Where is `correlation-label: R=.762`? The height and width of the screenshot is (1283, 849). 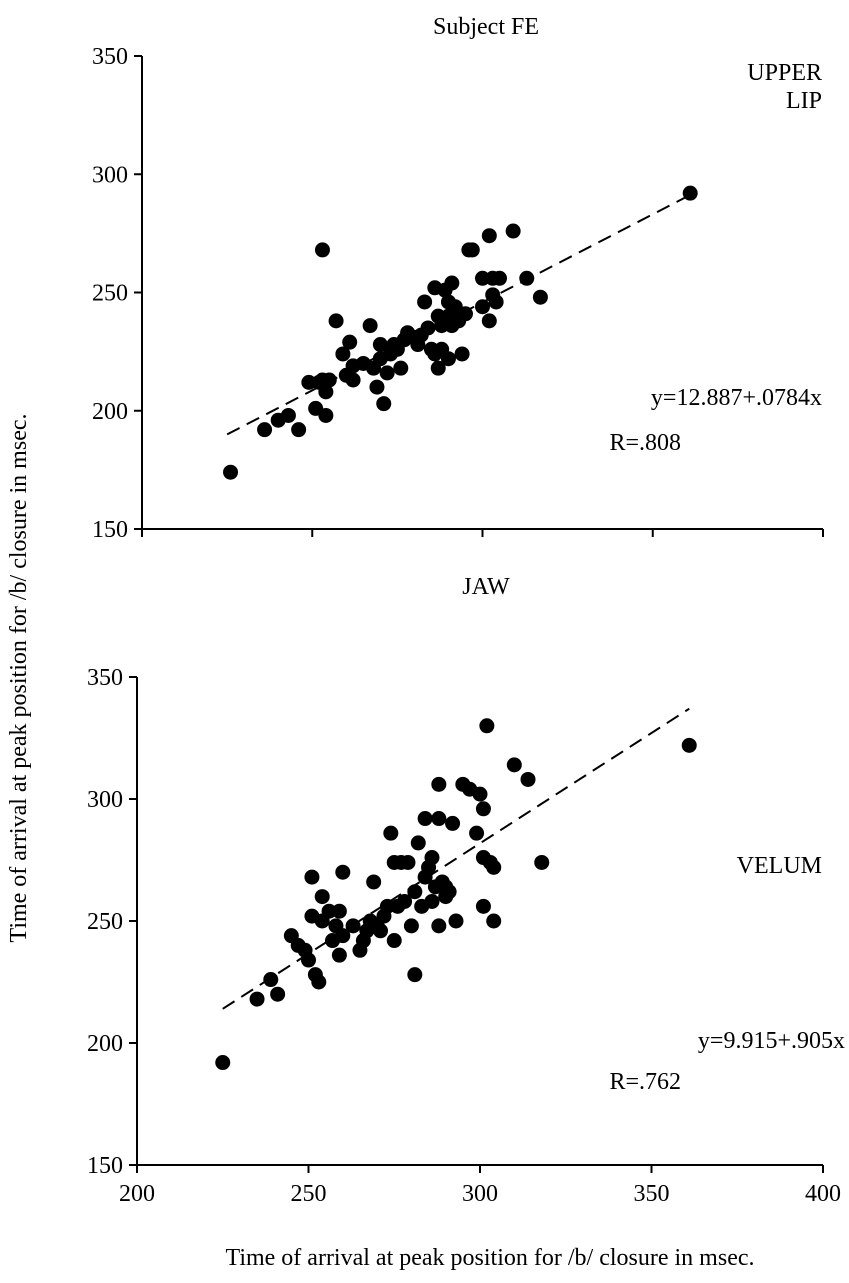 correlation-label: R=.762 is located at coordinates (645, 1082).